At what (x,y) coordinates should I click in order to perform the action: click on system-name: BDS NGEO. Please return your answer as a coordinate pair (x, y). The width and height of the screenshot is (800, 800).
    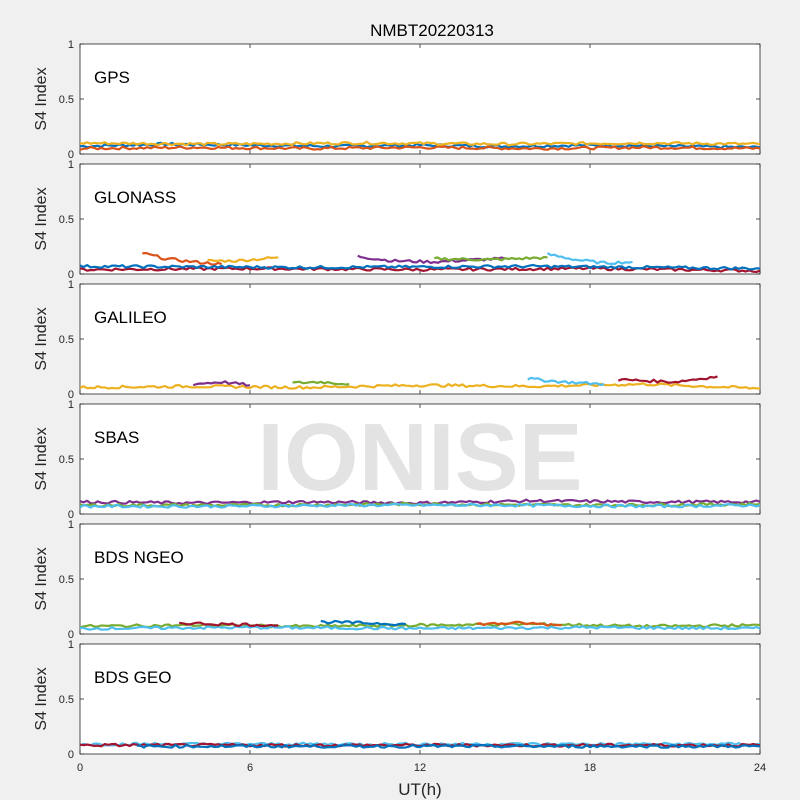
    Looking at the image, I should click on (139, 557).